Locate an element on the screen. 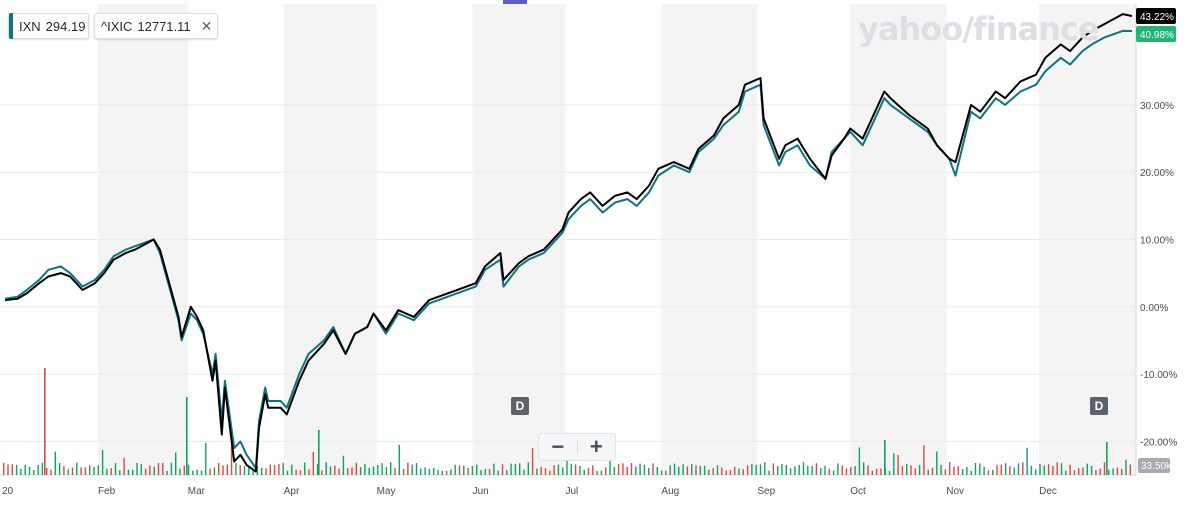 The image size is (1186, 505). legend-symbol: ^IXIC is located at coordinates (117, 26).